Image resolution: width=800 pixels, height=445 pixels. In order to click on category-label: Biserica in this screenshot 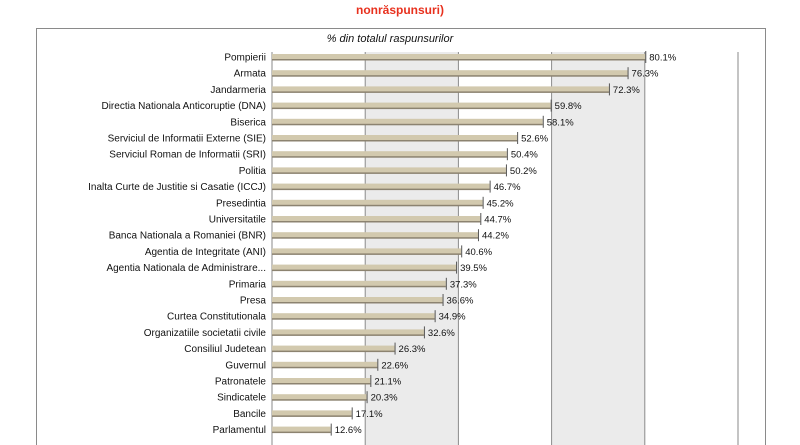, I will do `click(248, 122)`.